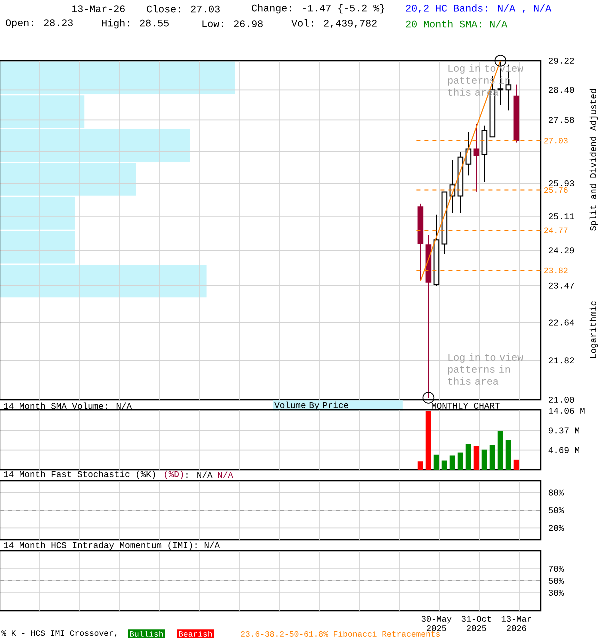 The width and height of the screenshot is (600, 640). Describe the element at coordinates (556, 231) in the screenshot. I see `ref-line-label: 24.77` at that location.